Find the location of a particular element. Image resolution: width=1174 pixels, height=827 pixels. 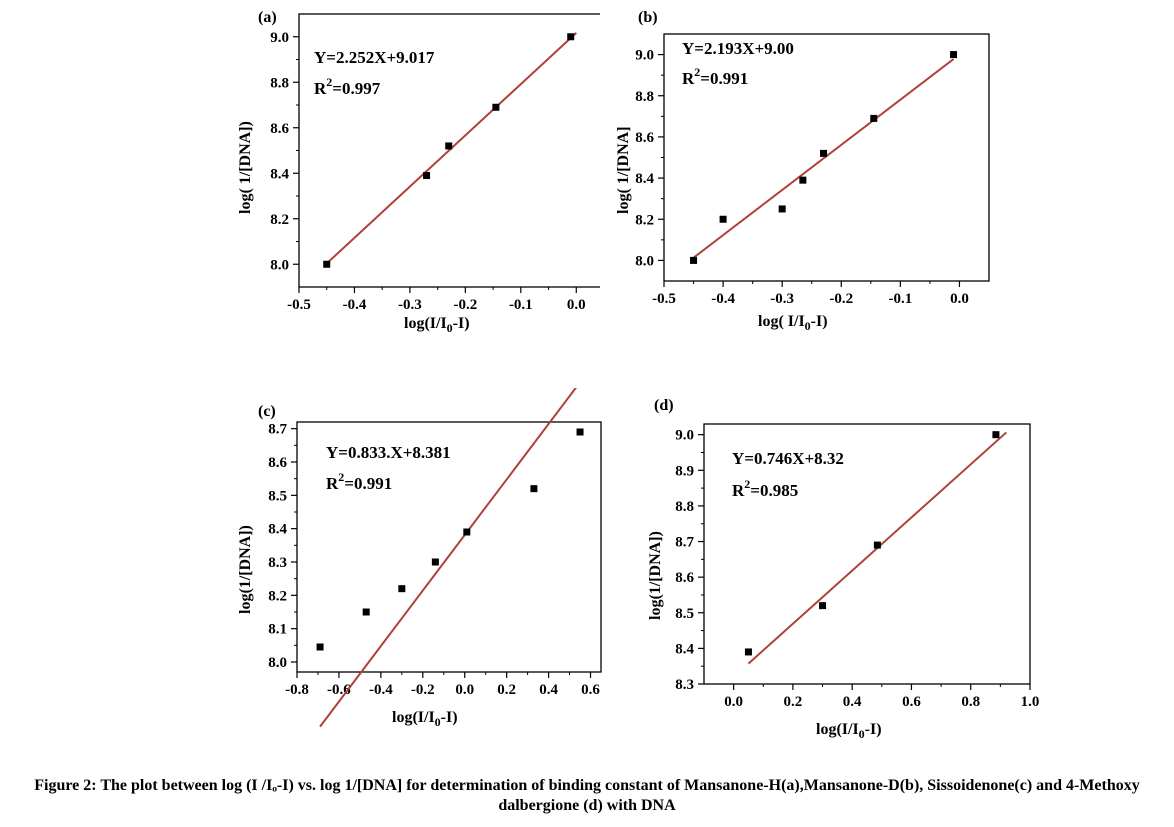

panel-label: (c) is located at coordinates (267, 411).